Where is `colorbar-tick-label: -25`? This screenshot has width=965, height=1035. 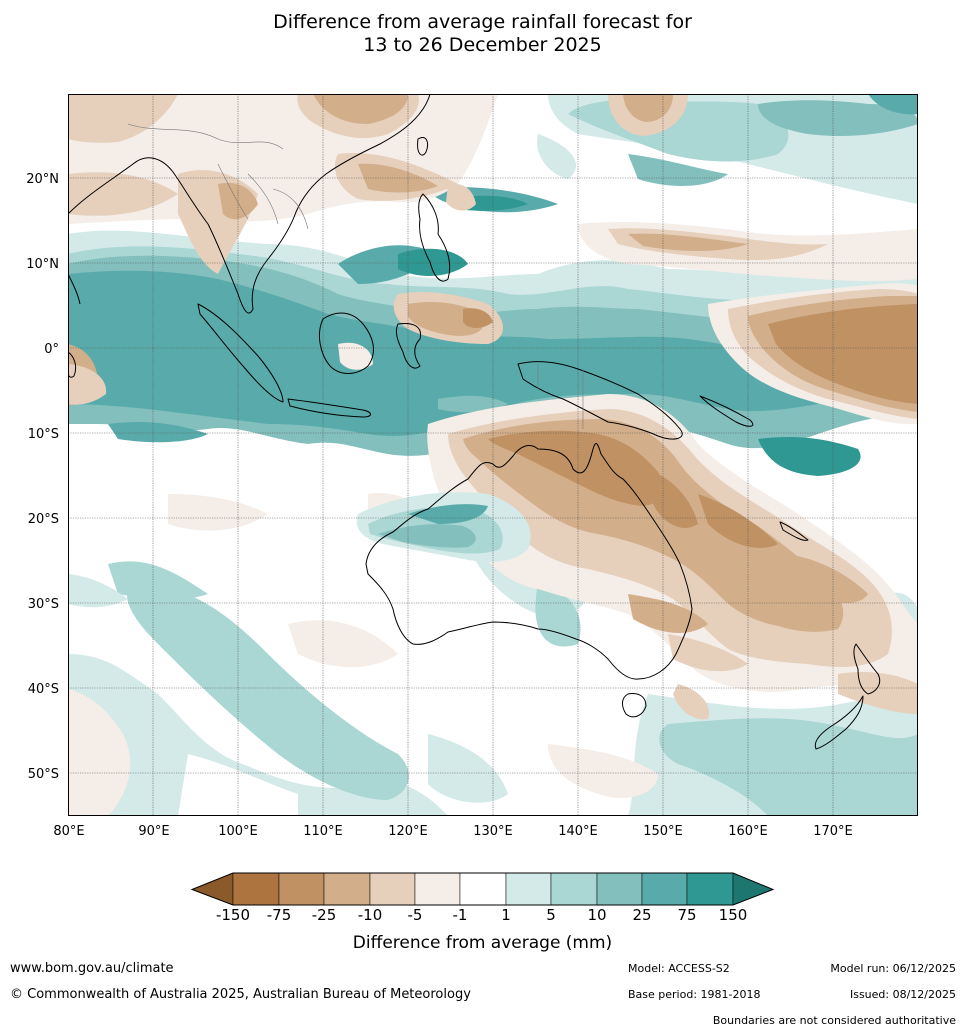 colorbar-tick-label: -25 is located at coordinates (324, 915).